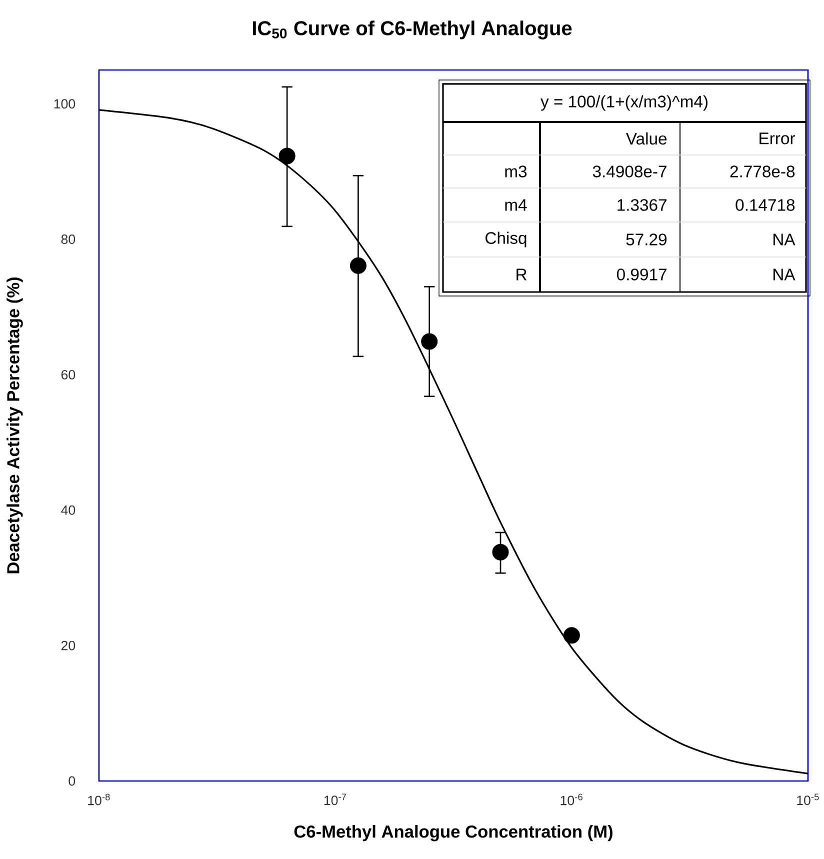  What do you see at coordinates (99, 800) in the screenshot?
I see `x-tick-label: 10$^{-8}$` at bounding box center [99, 800].